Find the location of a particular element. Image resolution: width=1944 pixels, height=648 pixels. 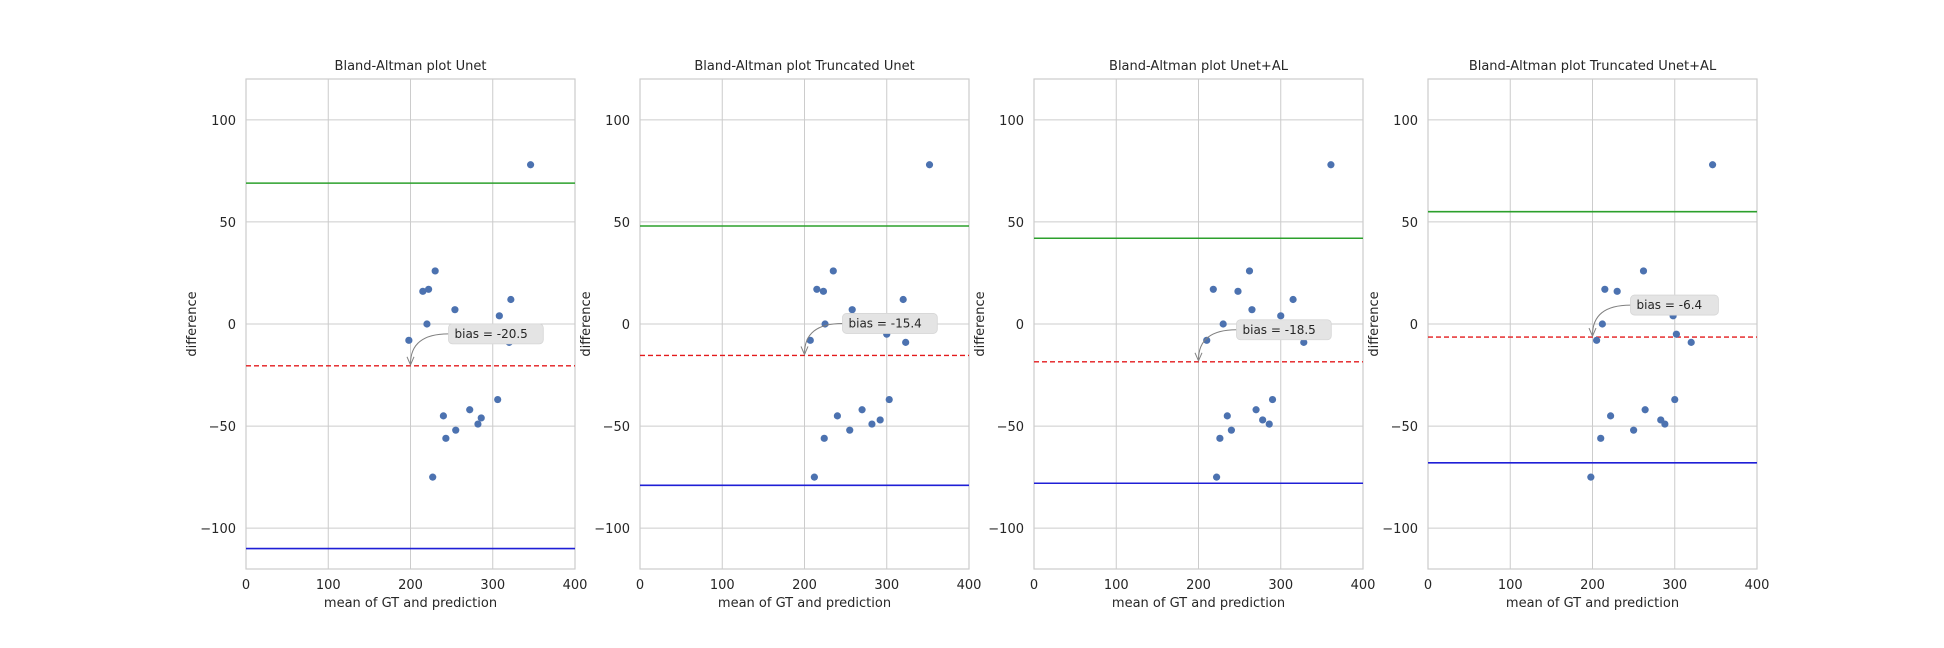

panel-title: Bland-Altman plot Truncated Unet+AL is located at coordinates (1593, 66).